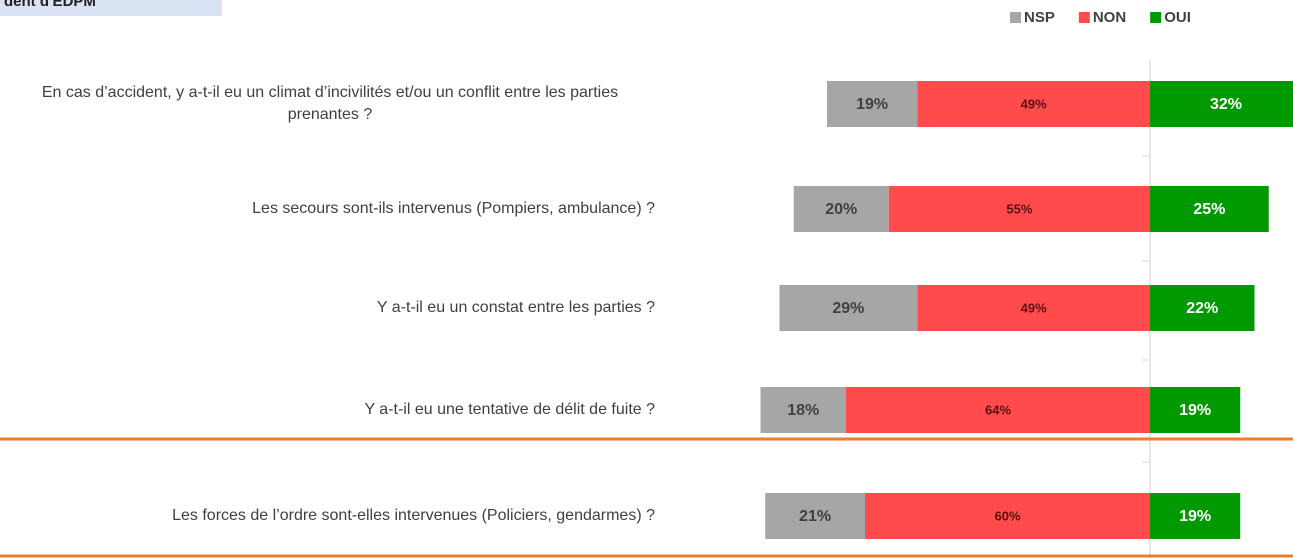 The height and width of the screenshot is (558, 1293). What do you see at coordinates (1109, 17) in the screenshot?
I see `legend-label: NON` at bounding box center [1109, 17].